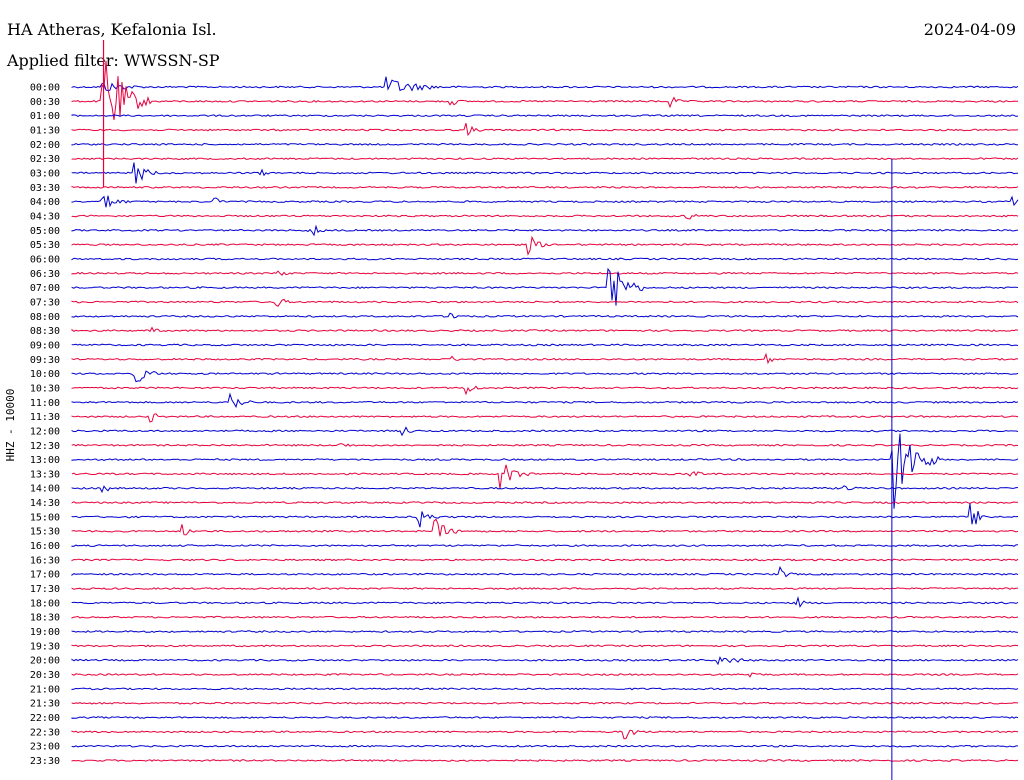  Describe the element at coordinates (45, 603) in the screenshot. I see `time-label: 18:00` at that location.